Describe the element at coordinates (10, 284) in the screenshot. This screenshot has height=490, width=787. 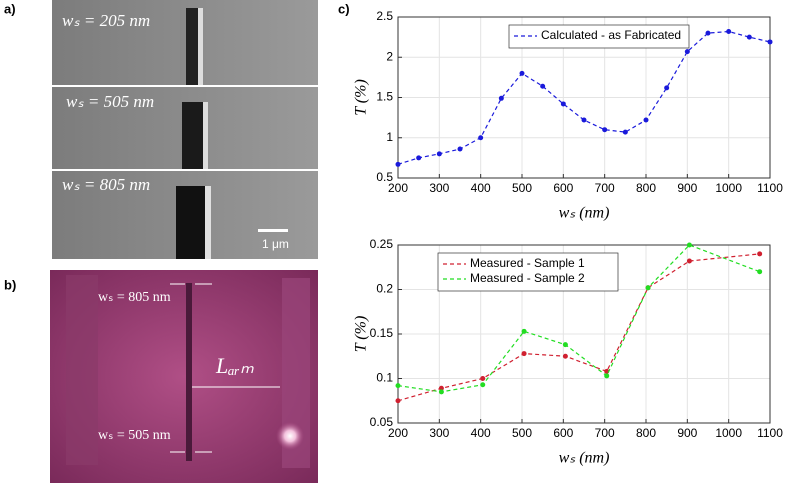
I see `panel-label: b)` at that location.